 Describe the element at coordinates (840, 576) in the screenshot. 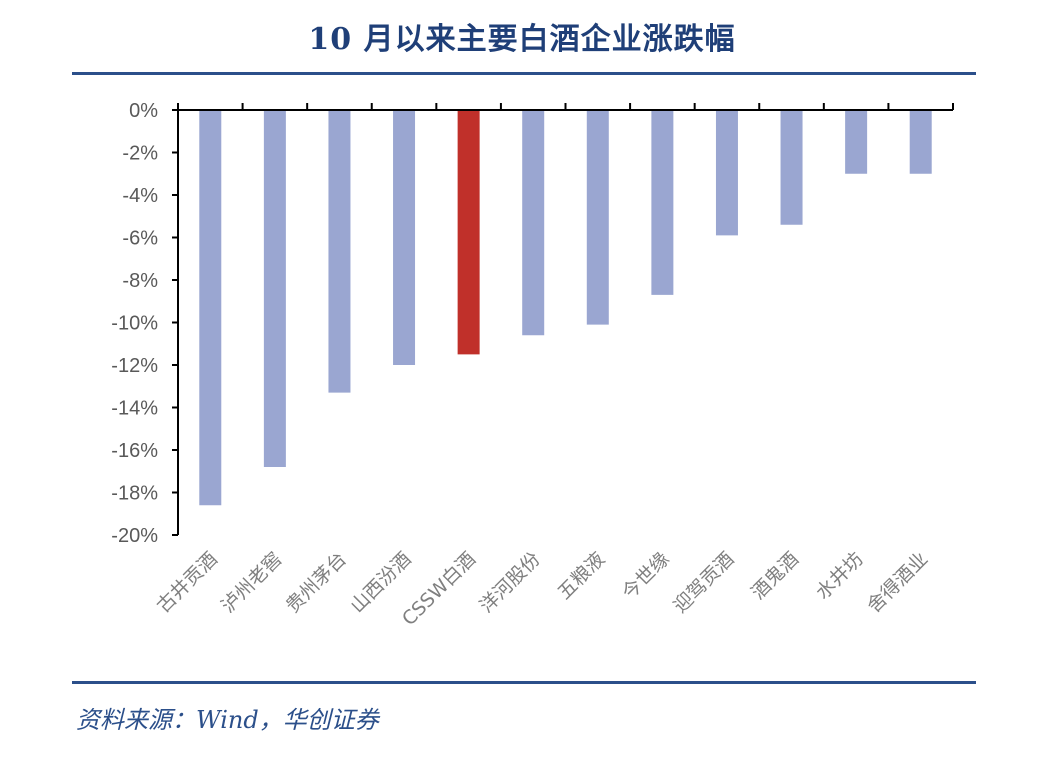

I see `x-category-label: 水井坊` at that location.